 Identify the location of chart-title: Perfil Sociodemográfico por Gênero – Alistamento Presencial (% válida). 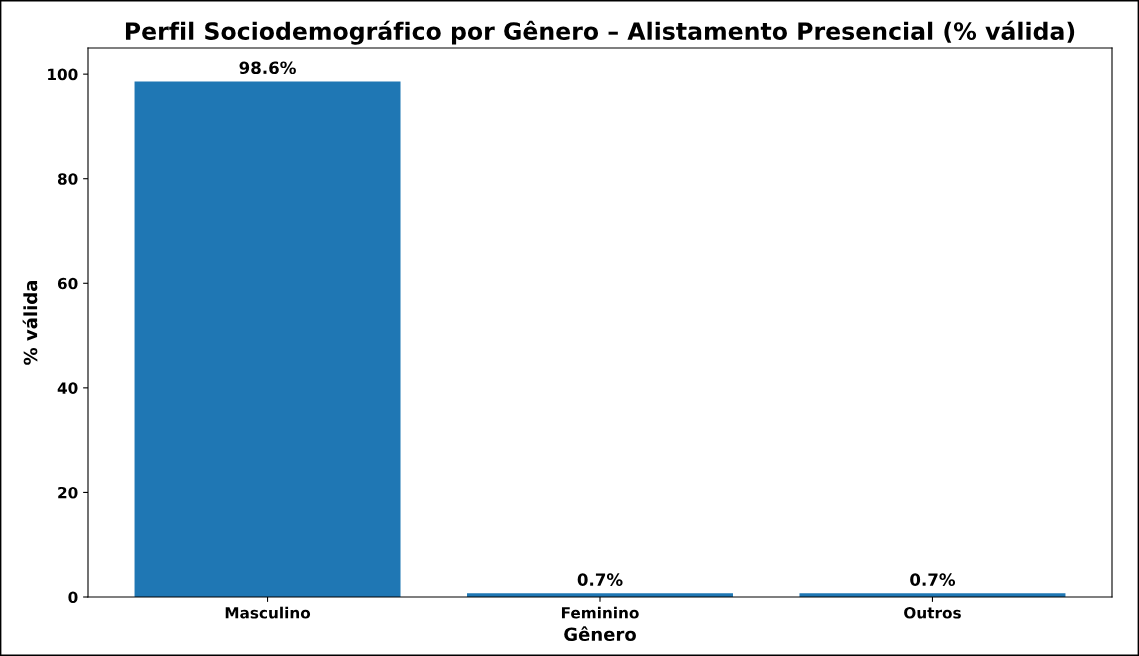
(600, 32).